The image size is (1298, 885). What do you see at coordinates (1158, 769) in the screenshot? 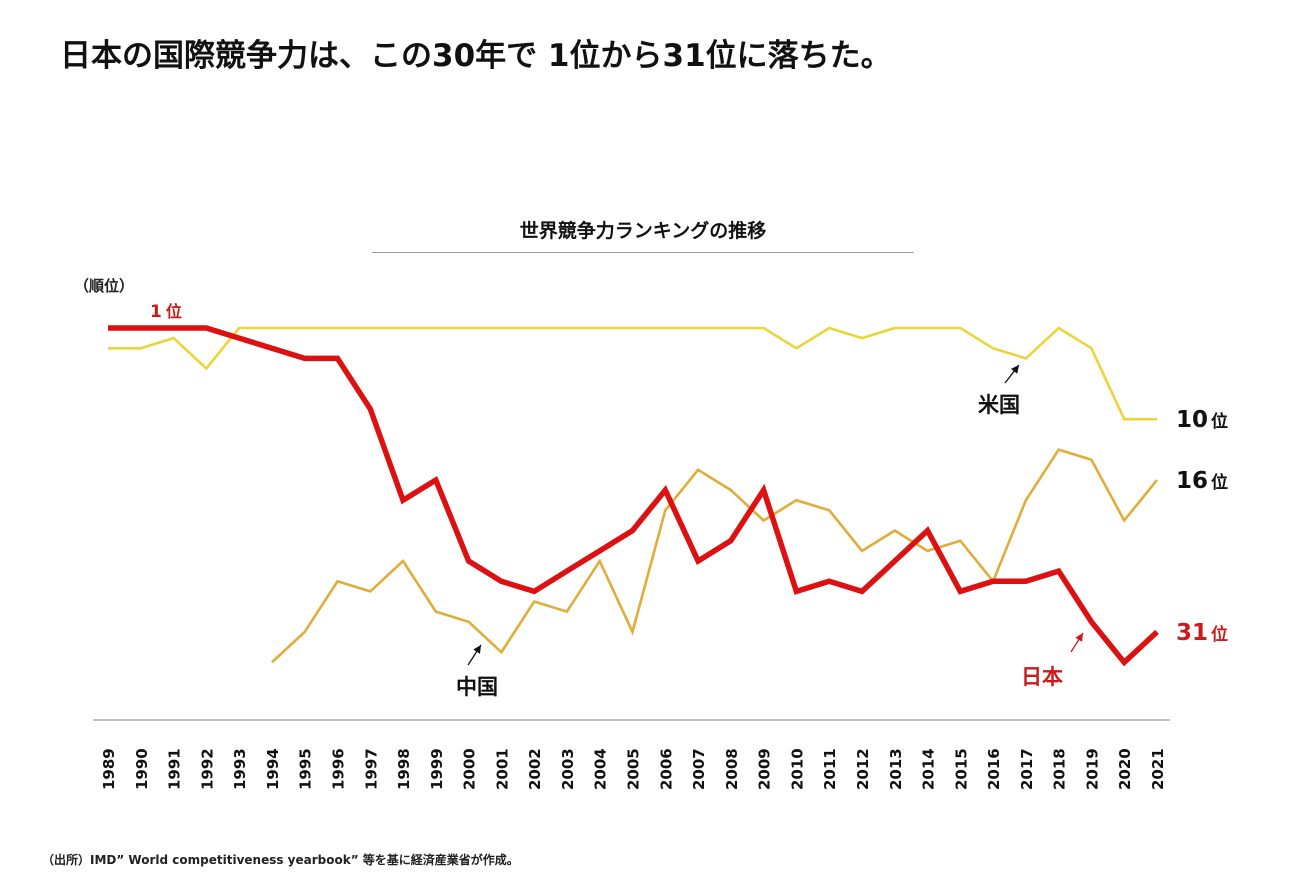
I see `x-tick-label: 2021` at bounding box center [1158, 769].